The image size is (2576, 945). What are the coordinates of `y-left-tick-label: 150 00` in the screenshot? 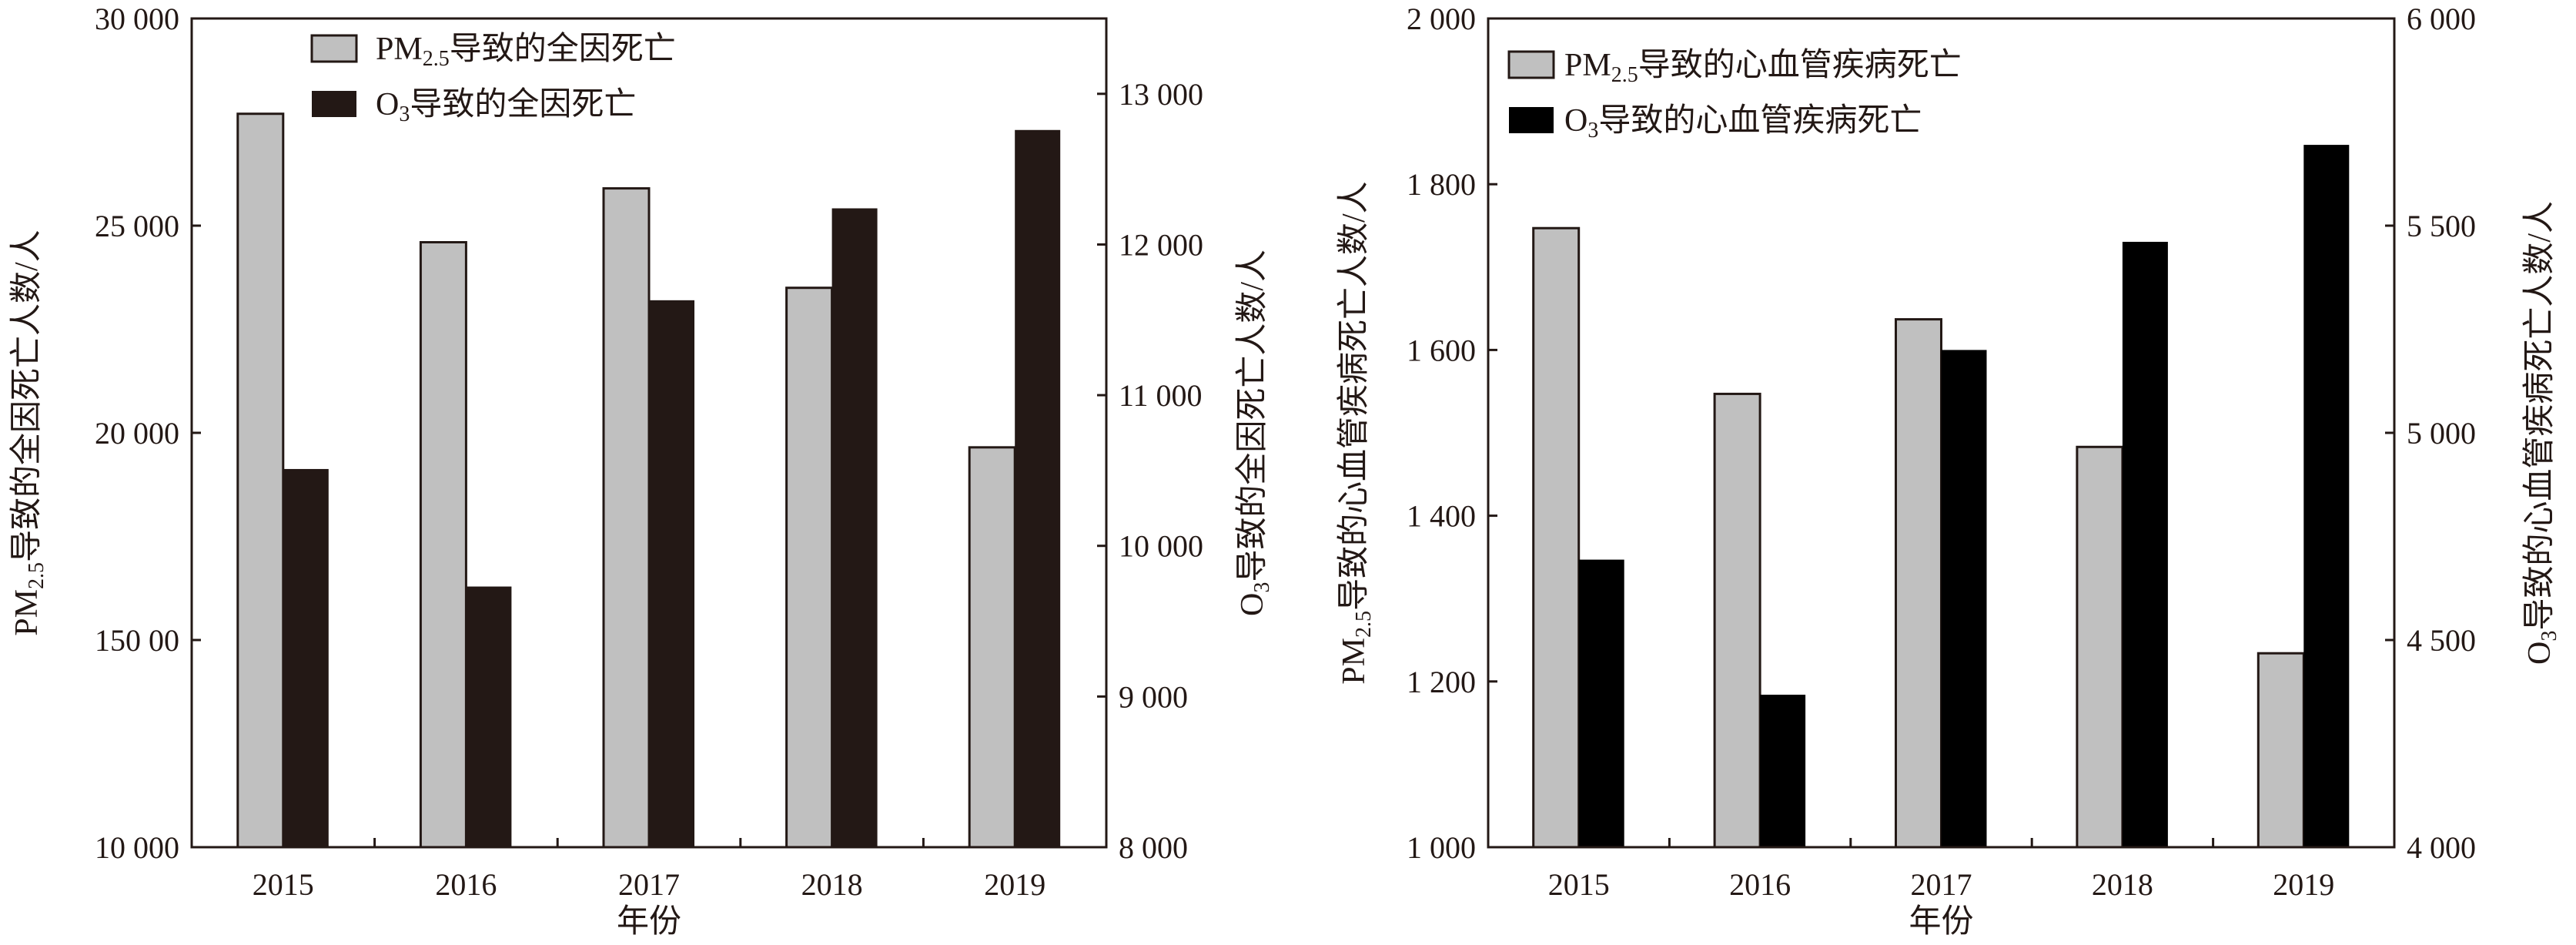 It's located at (137, 640).